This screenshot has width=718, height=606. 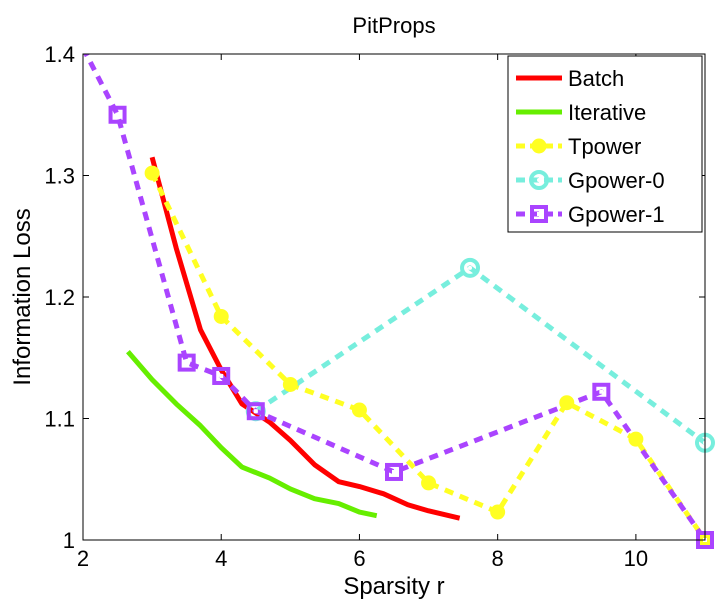 I want to click on legend-label: Gpower-0, so click(x=616, y=180).